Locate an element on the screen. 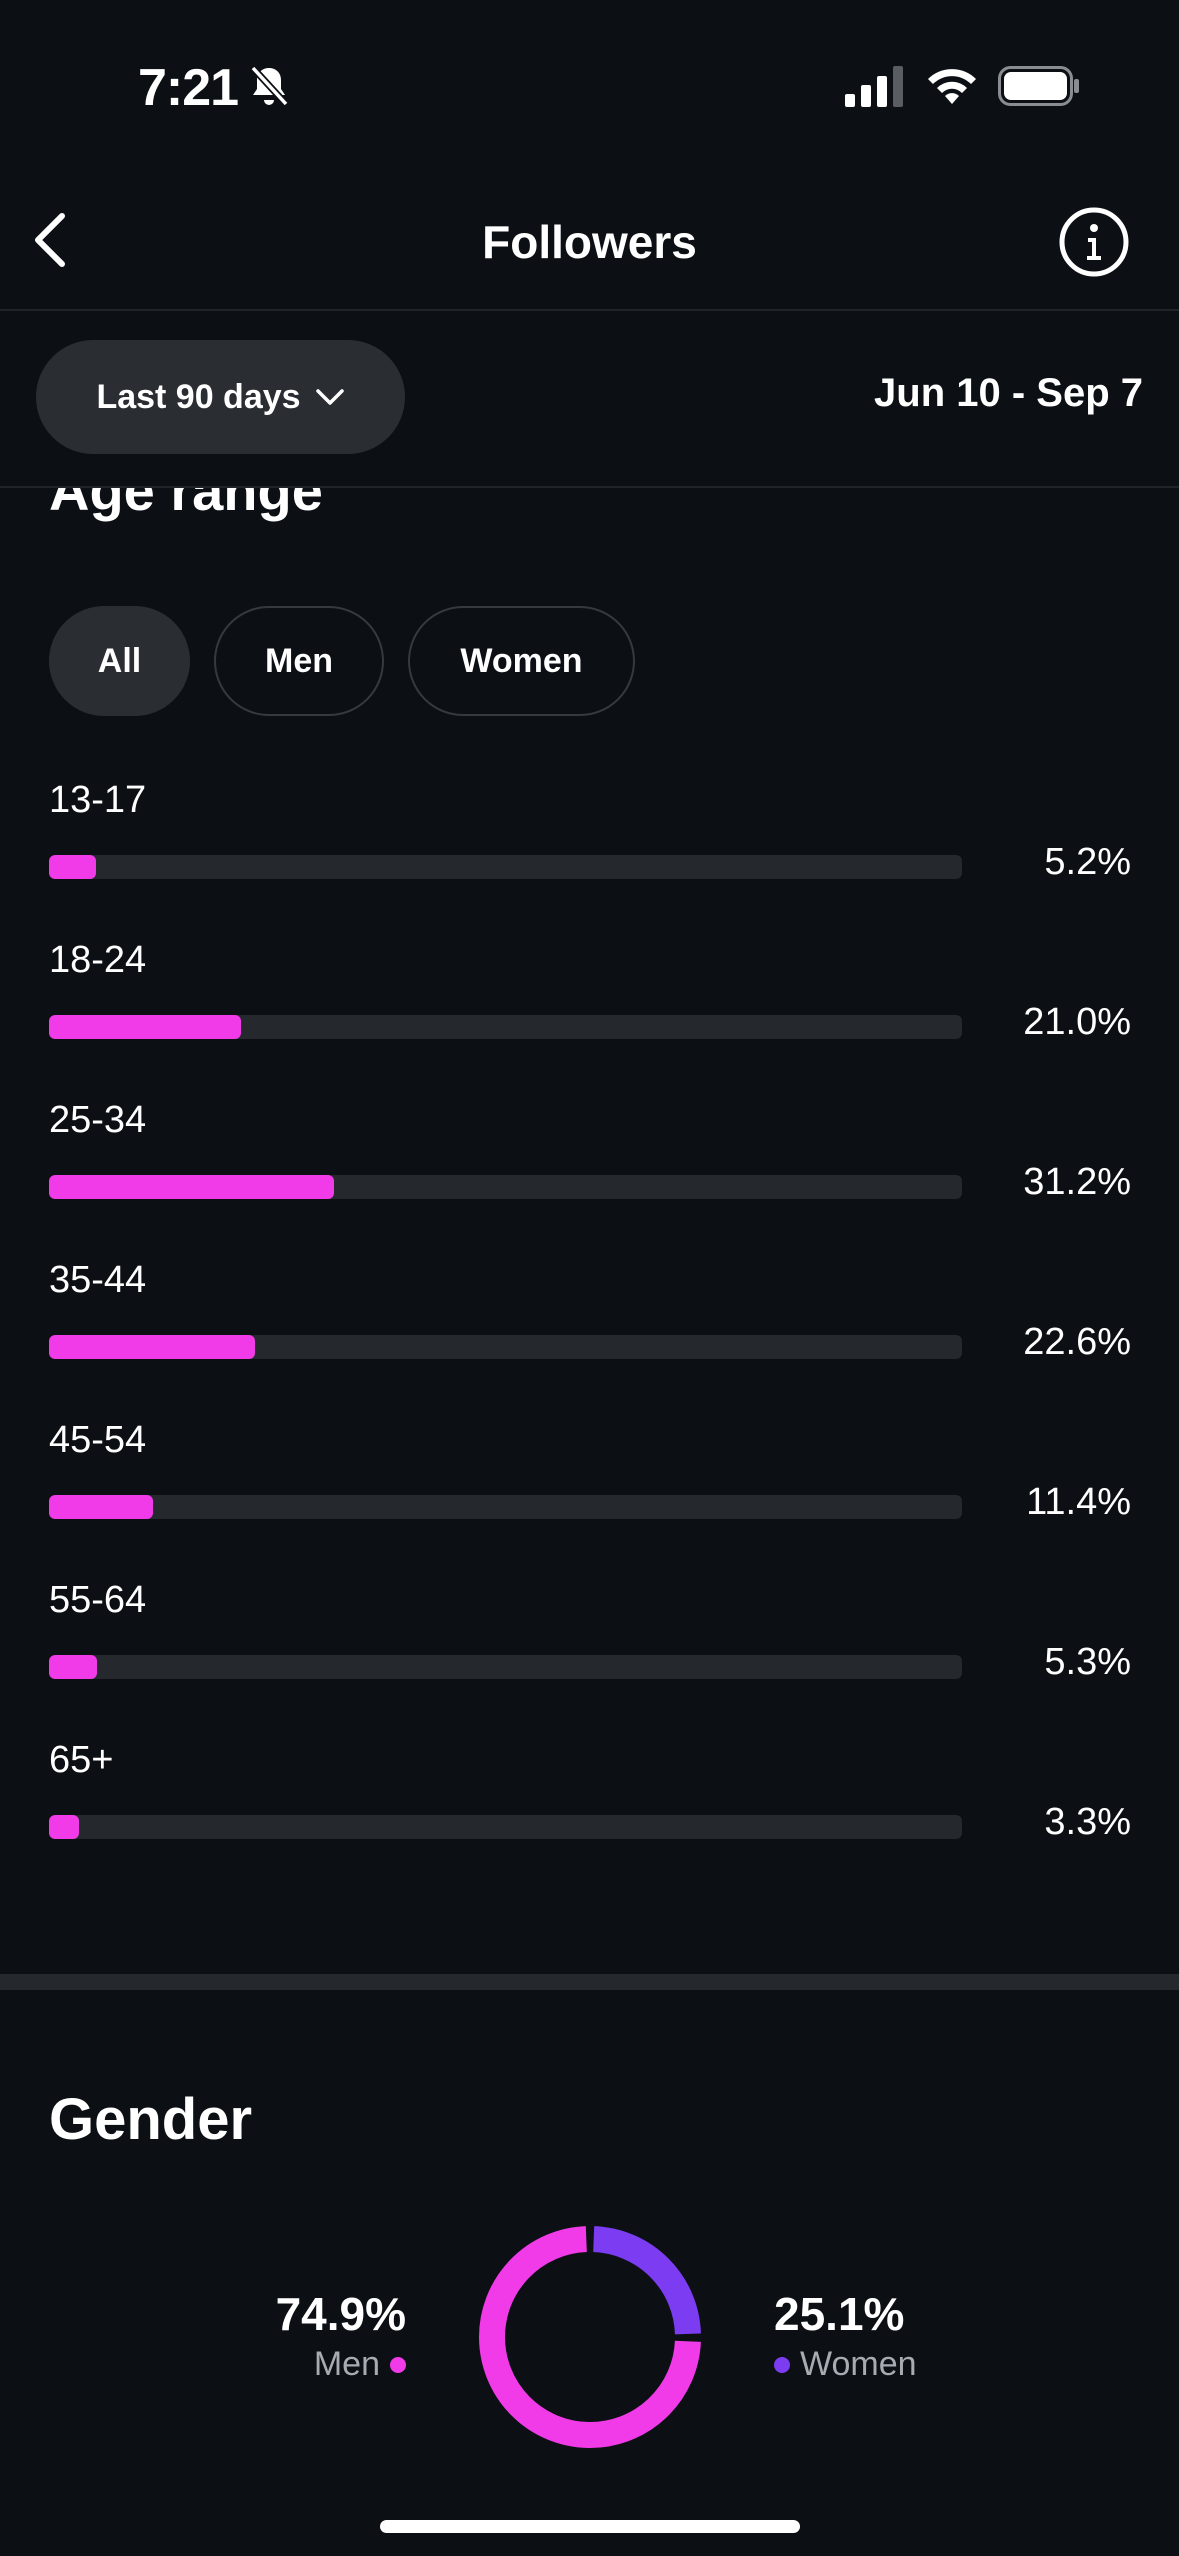 The height and width of the screenshot is (2556, 1179). age-row: 45-54 11.4% is located at coordinates (590, 1495).